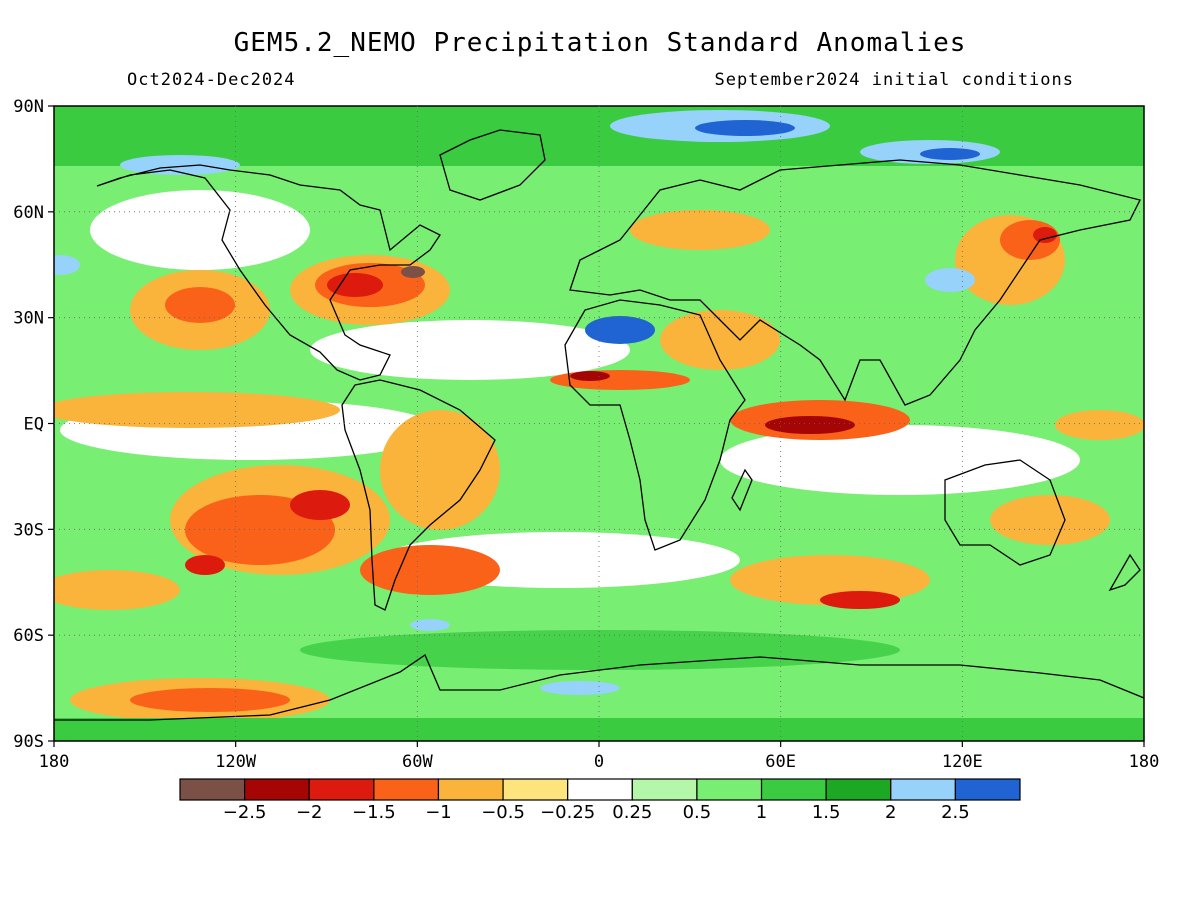 Image resolution: width=1200 pixels, height=900 pixels. I want to click on colorbar-label: 0.5, so click(697, 812).